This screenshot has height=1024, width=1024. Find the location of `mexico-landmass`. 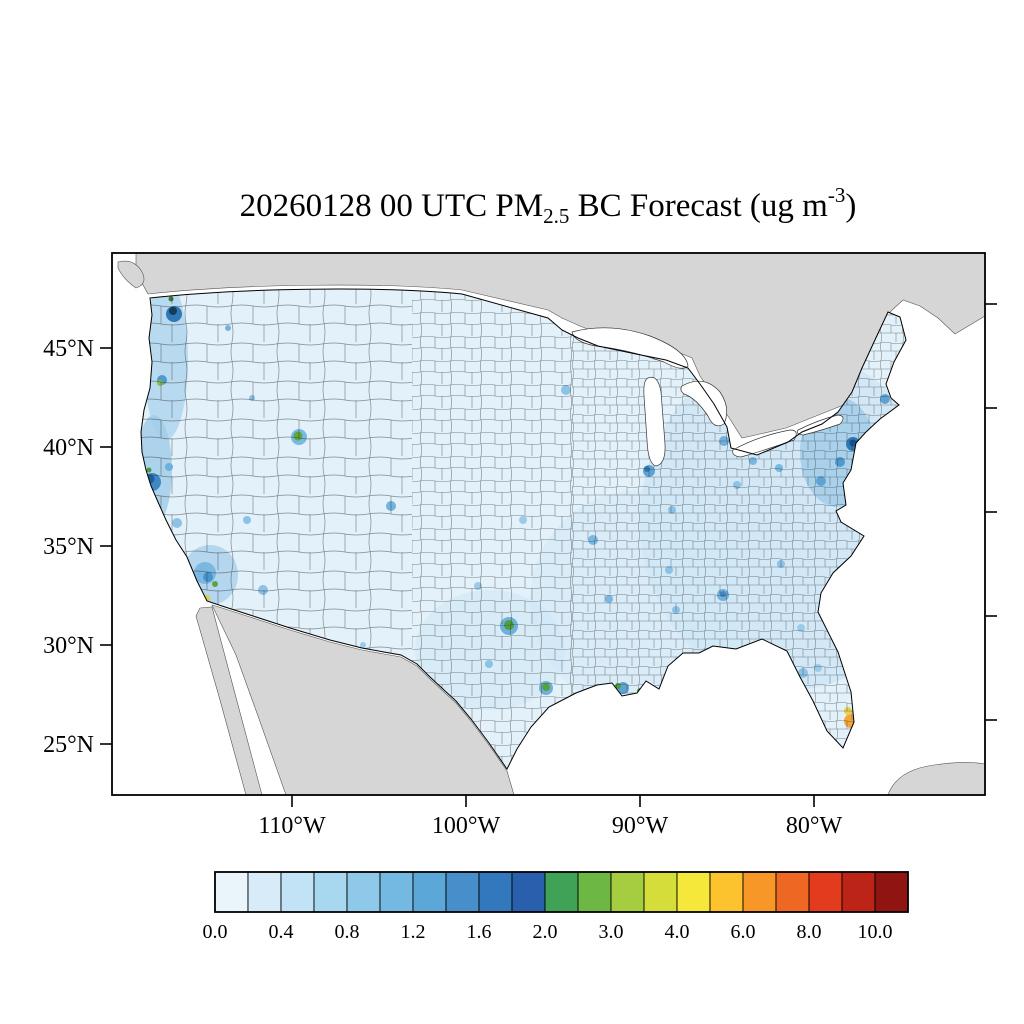

mexico-landmass is located at coordinates (363, 699).